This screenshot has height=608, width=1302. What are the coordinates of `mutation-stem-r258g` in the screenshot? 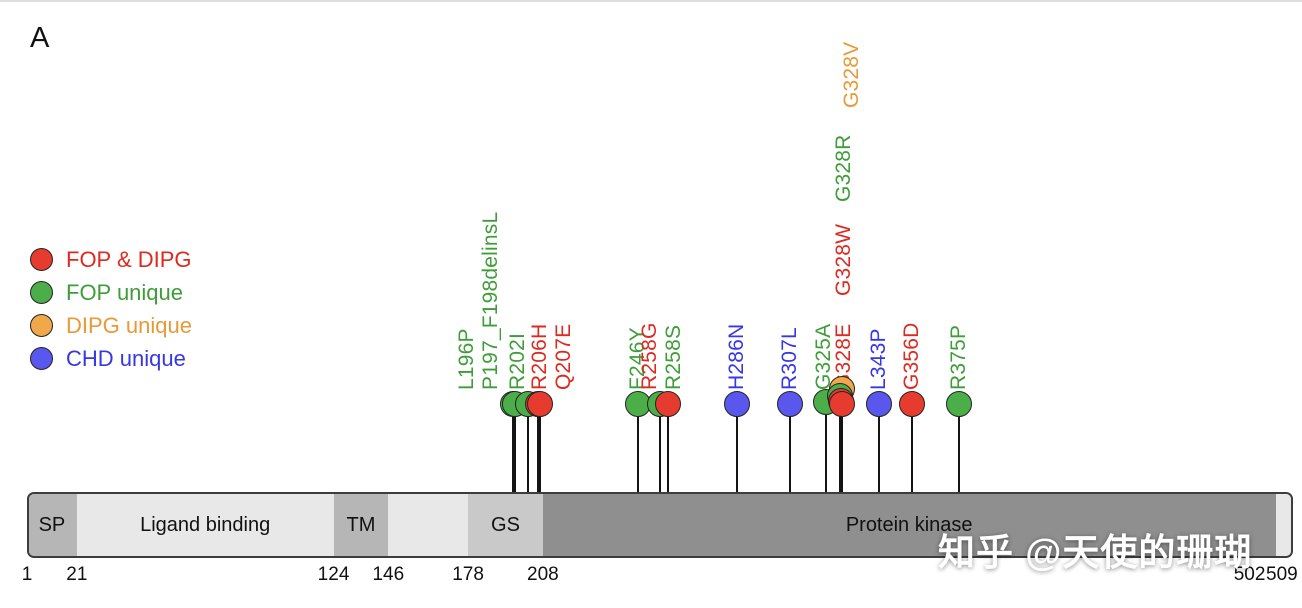 It's located at (668, 448).